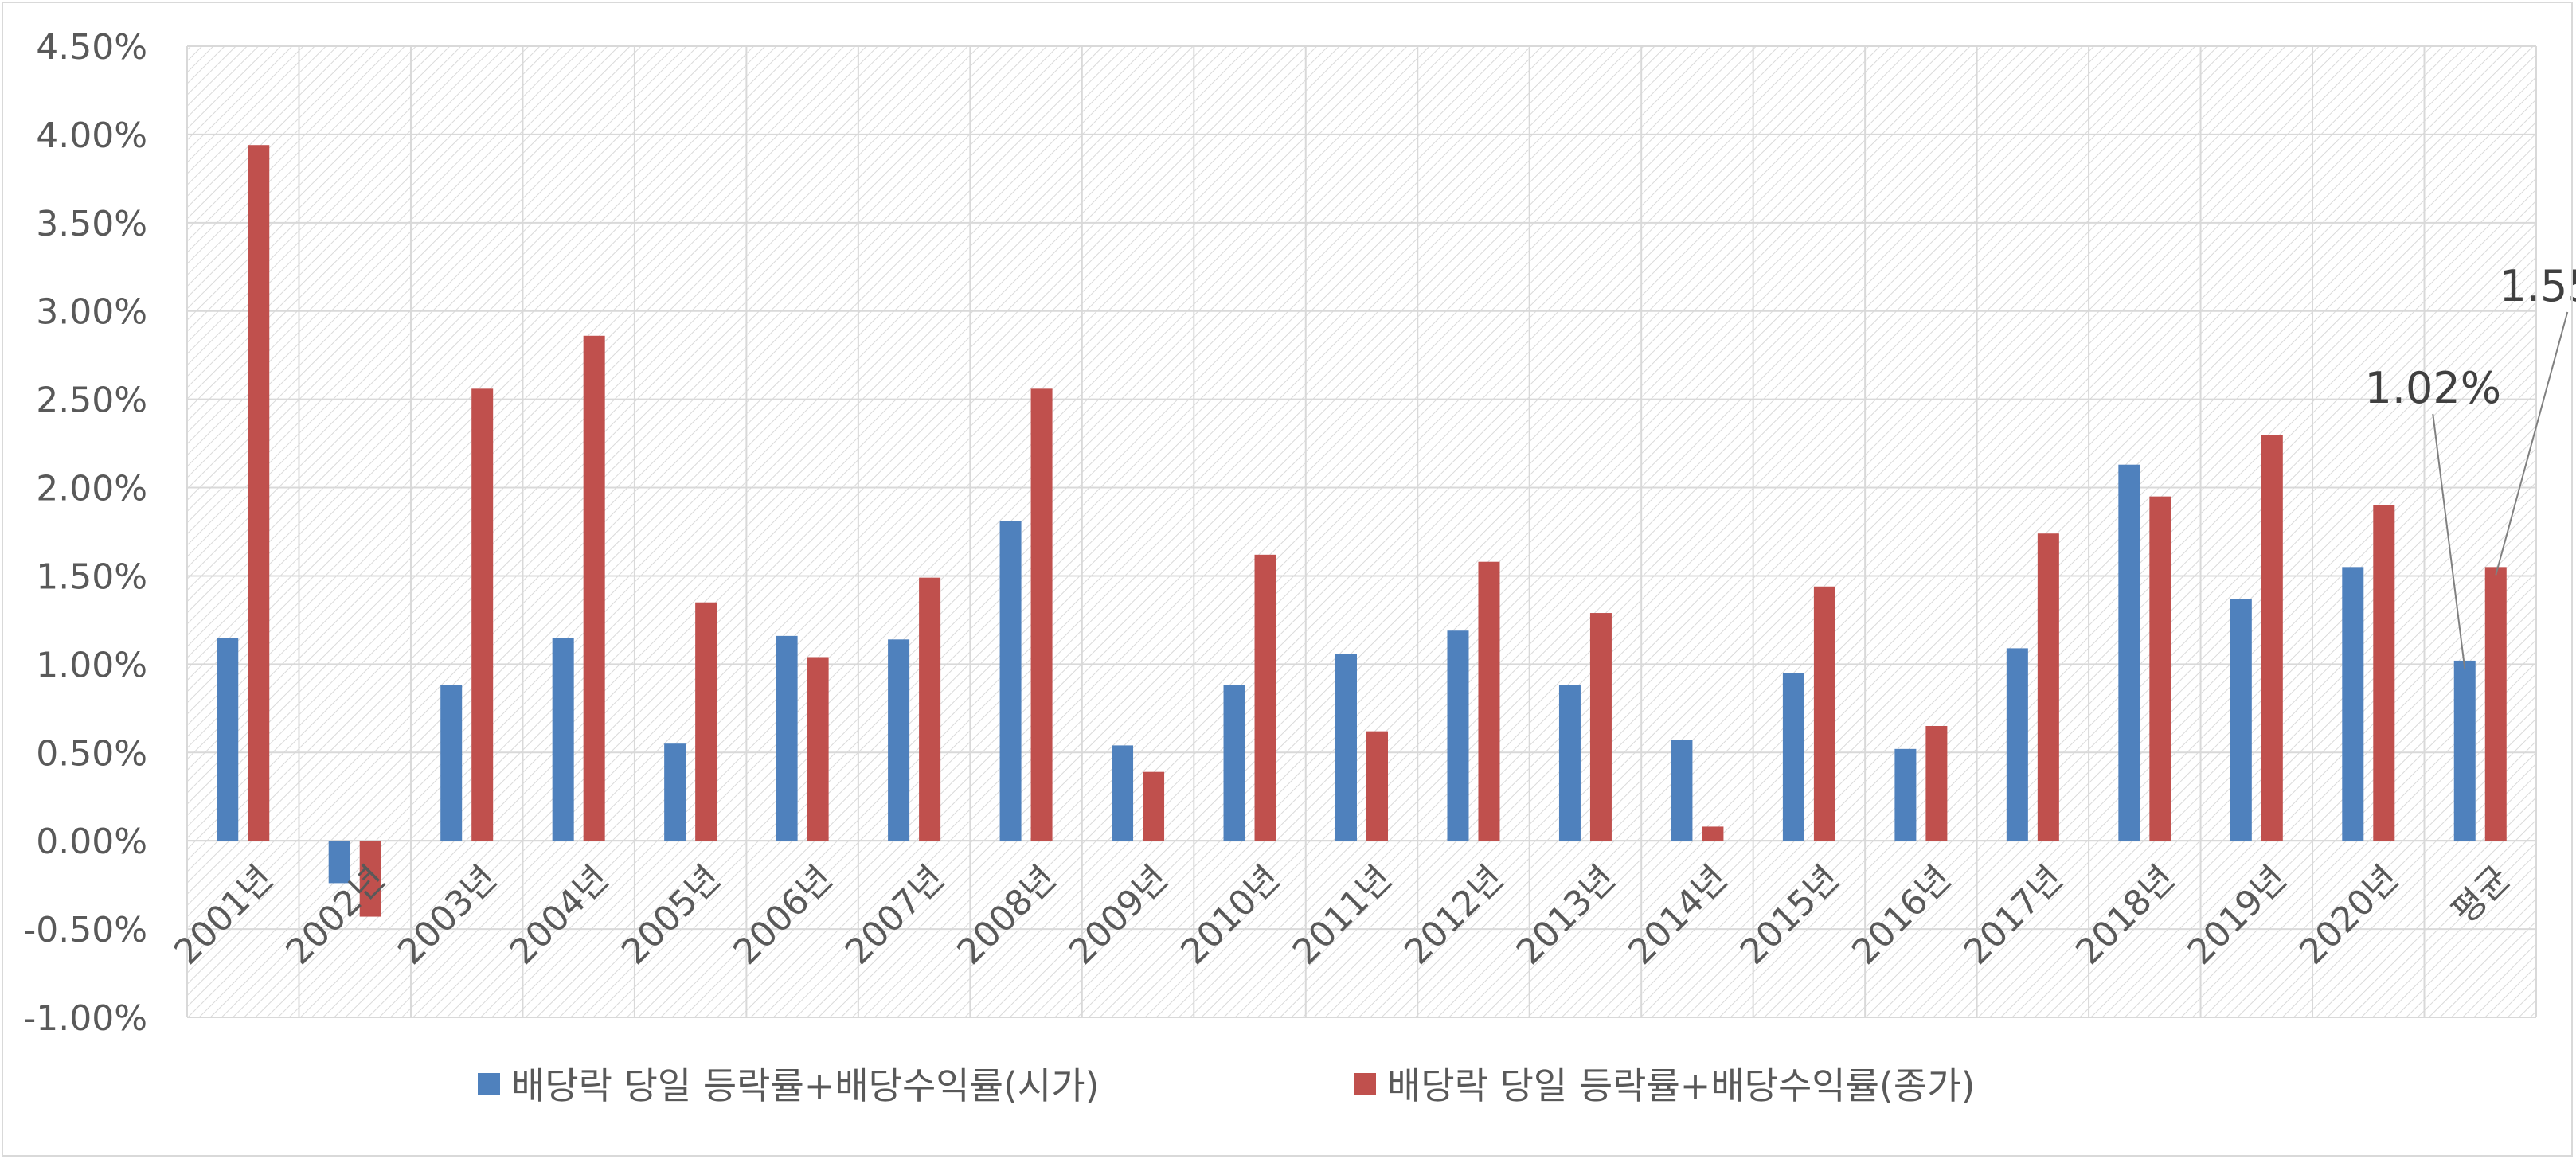  Describe the element at coordinates (91, 754) in the screenshot. I see `y-tick-label: 0.50%` at that location.